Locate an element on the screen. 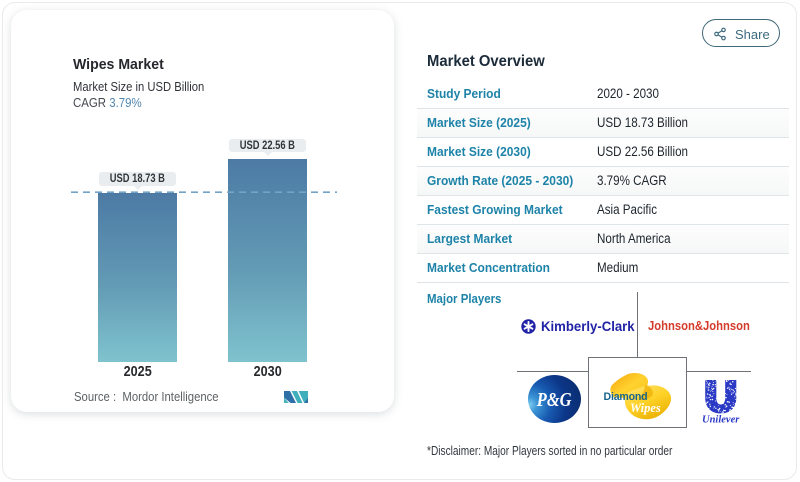 The height and width of the screenshot is (482, 800). svg-text: Unilever is located at coordinates (721, 420).